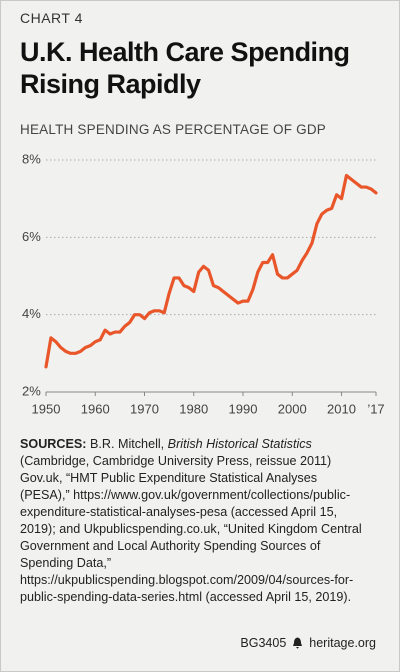  Describe the element at coordinates (263, 643) in the screenshot. I see `footer-code: BG3405` at that location.